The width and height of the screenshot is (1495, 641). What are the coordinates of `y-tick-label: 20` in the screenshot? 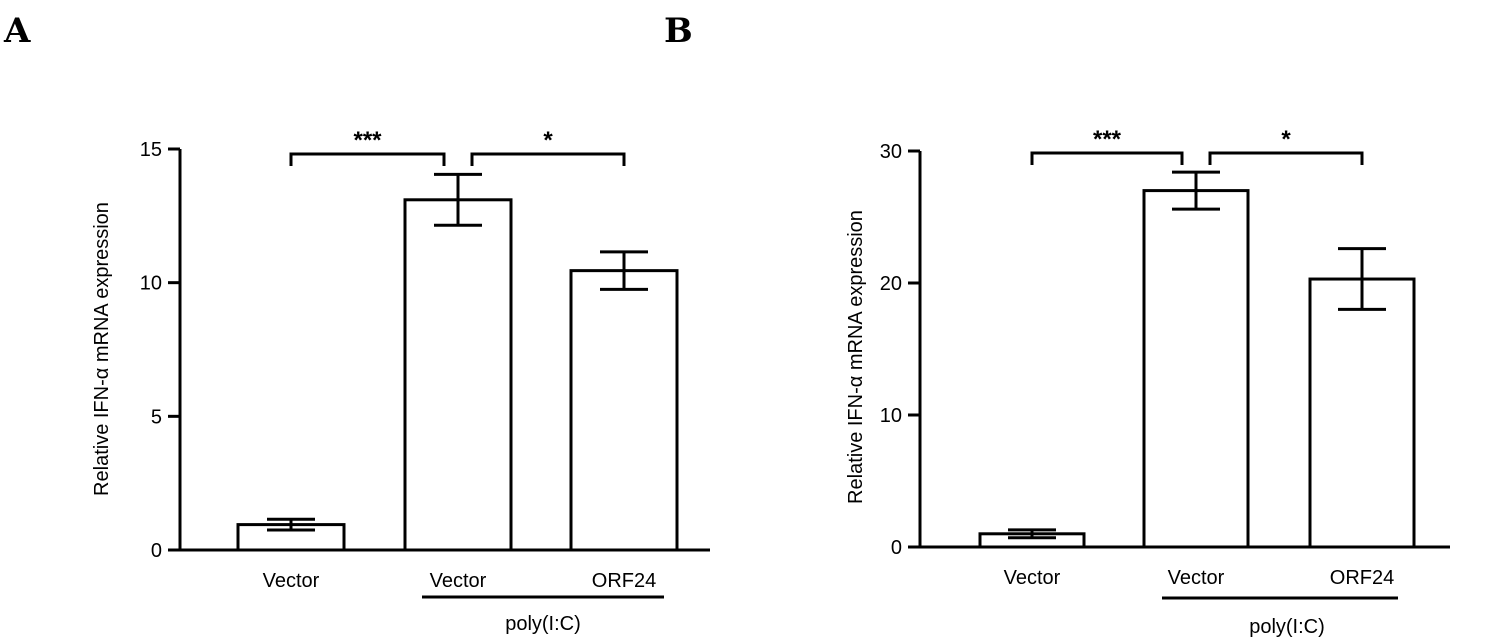 It's located at (891, 284).